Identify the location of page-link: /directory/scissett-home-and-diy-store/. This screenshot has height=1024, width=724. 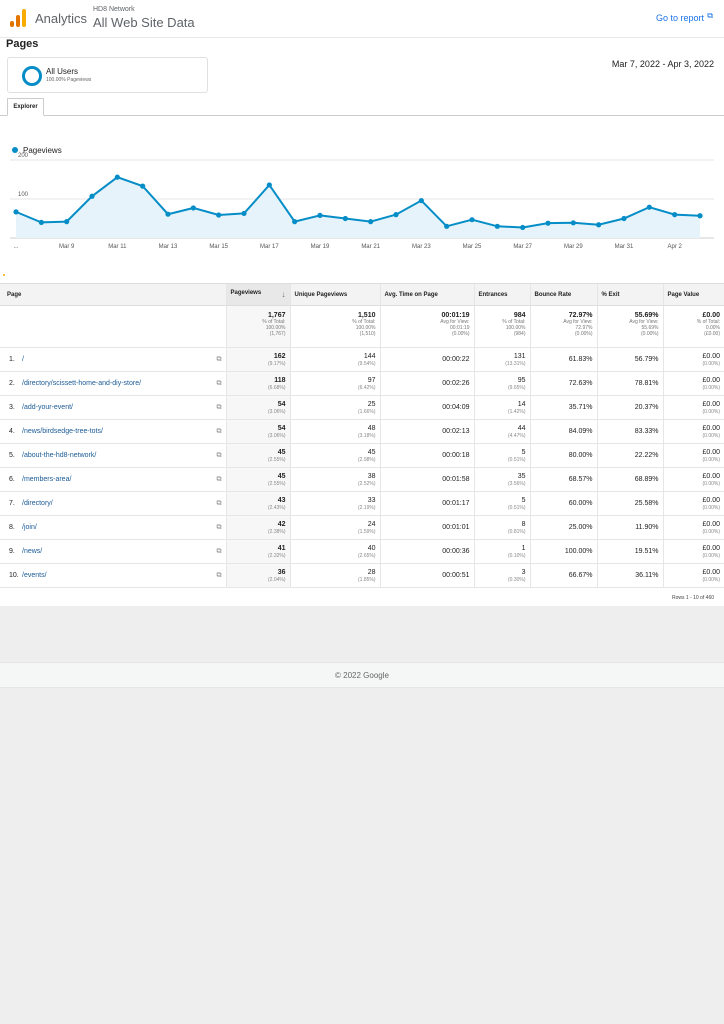
(82, 383).